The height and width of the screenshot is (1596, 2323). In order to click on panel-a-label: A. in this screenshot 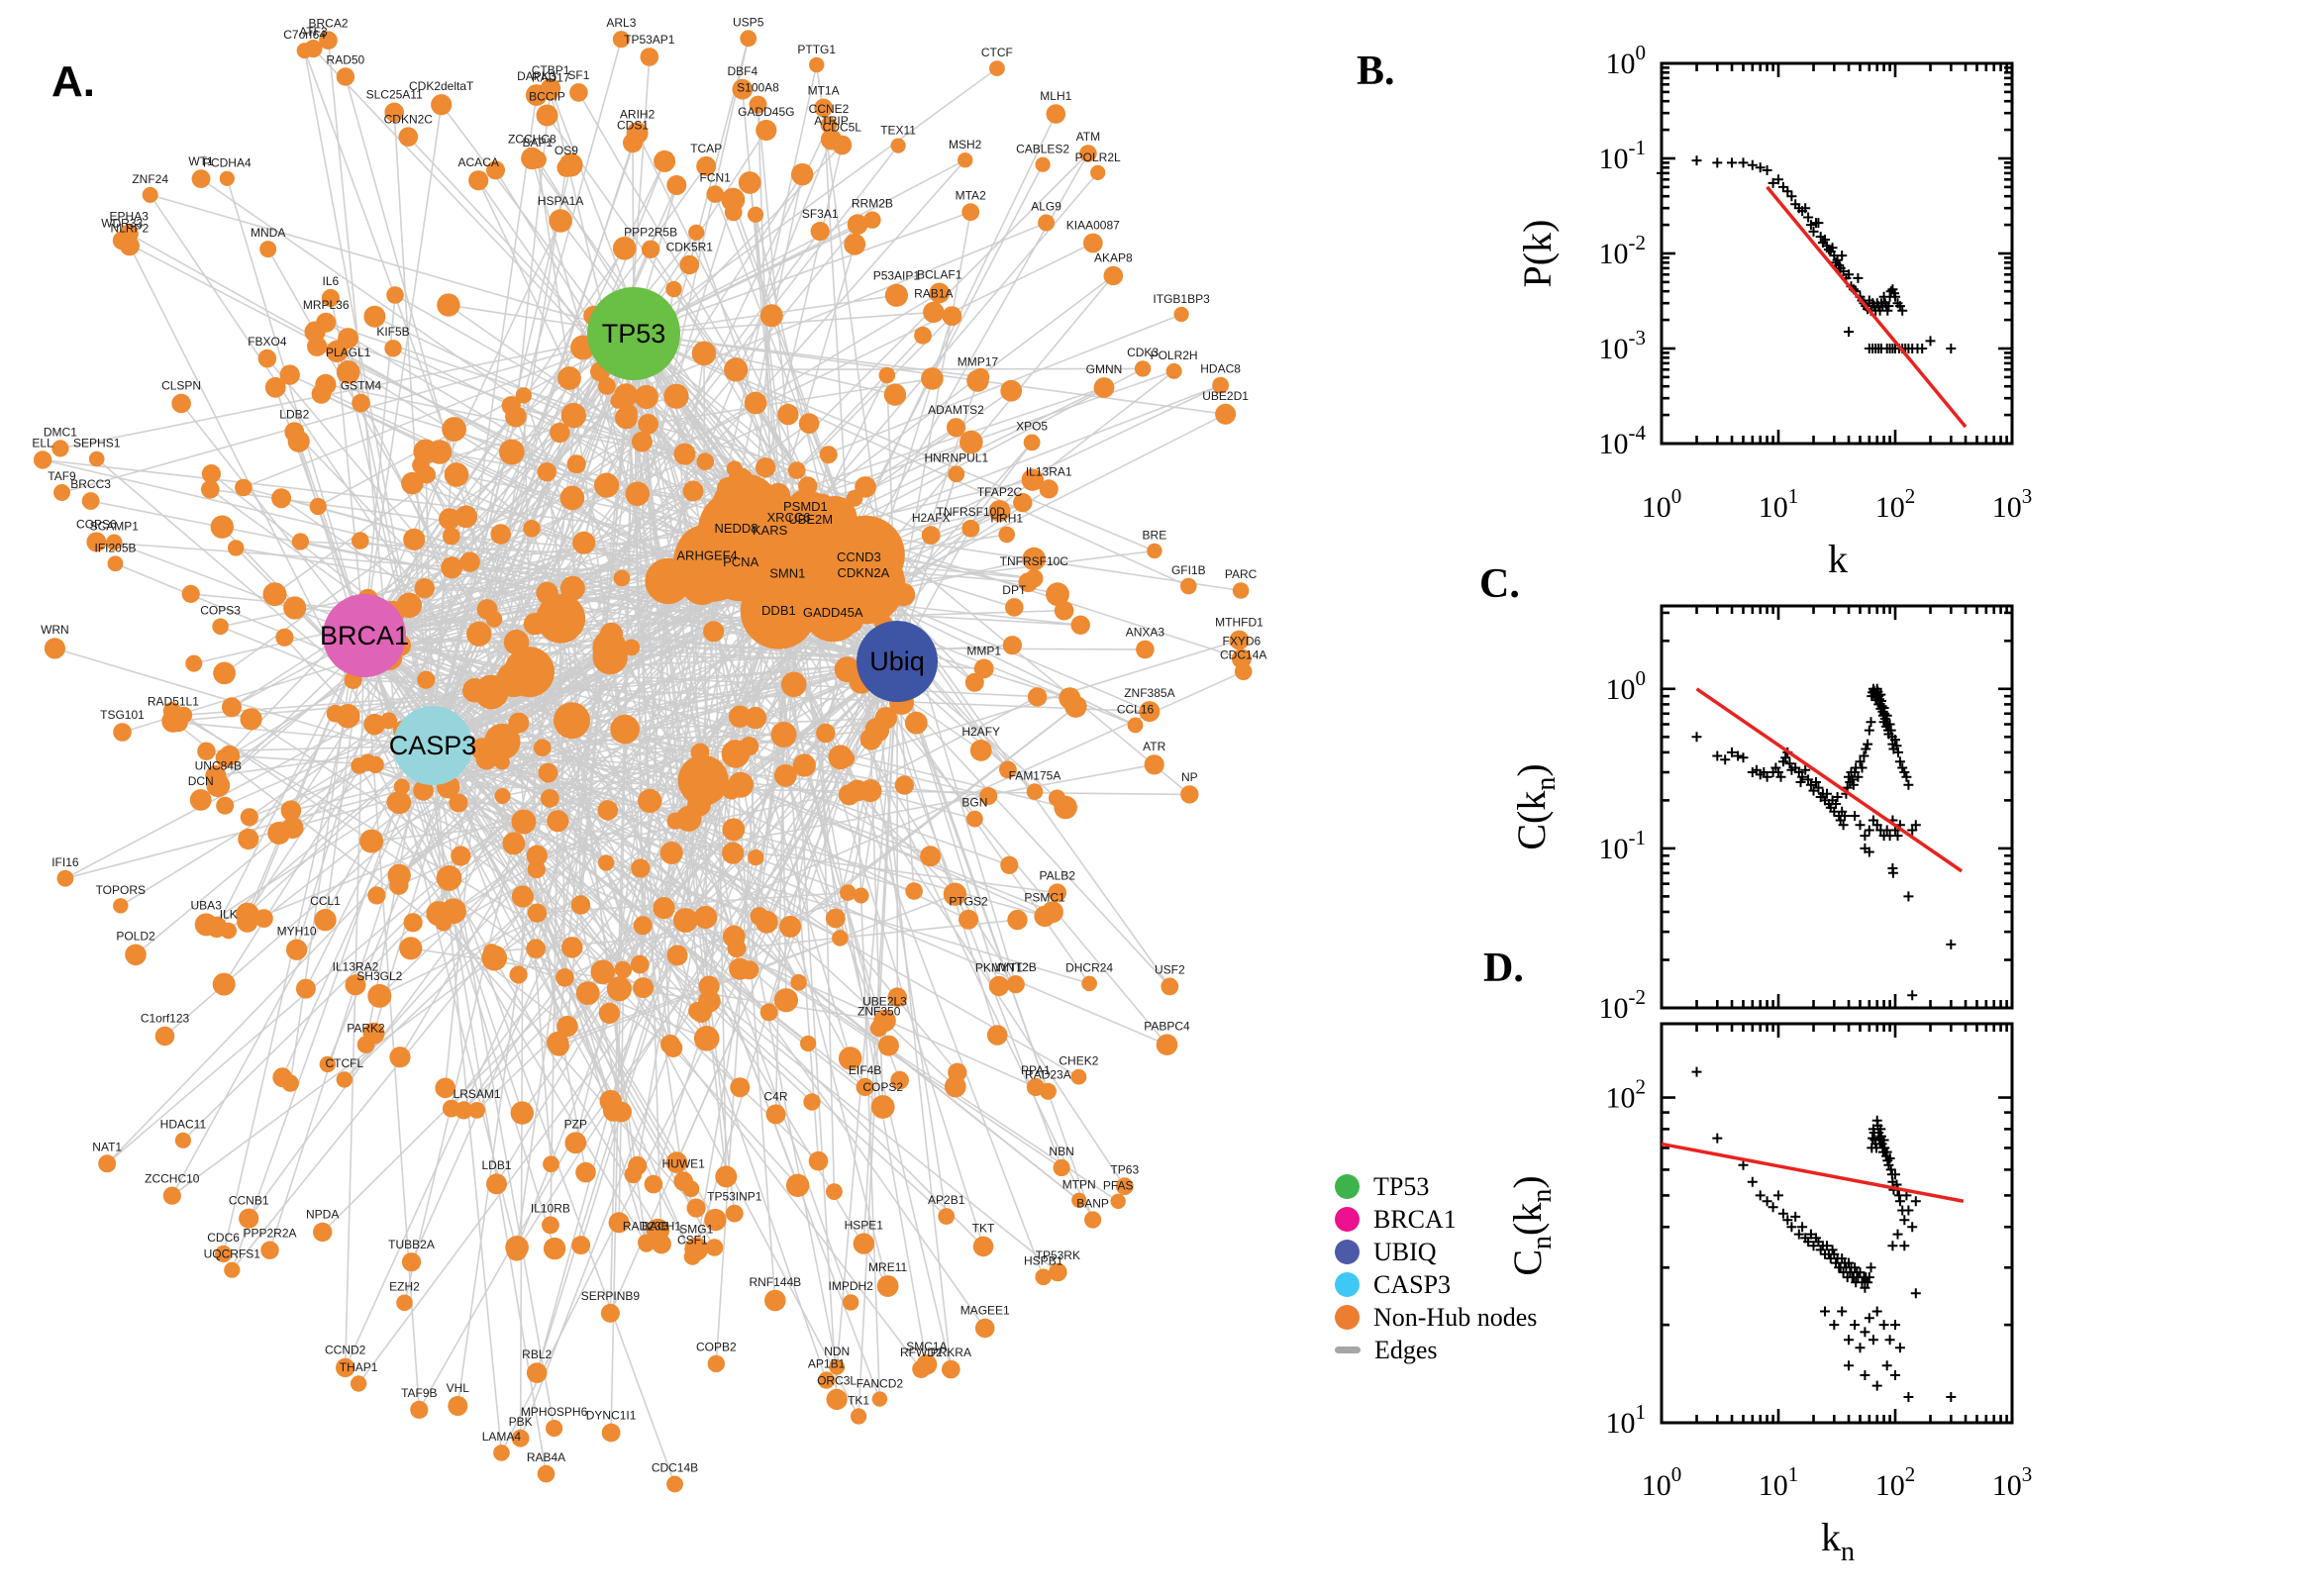, I will do `click(73, 81)`.